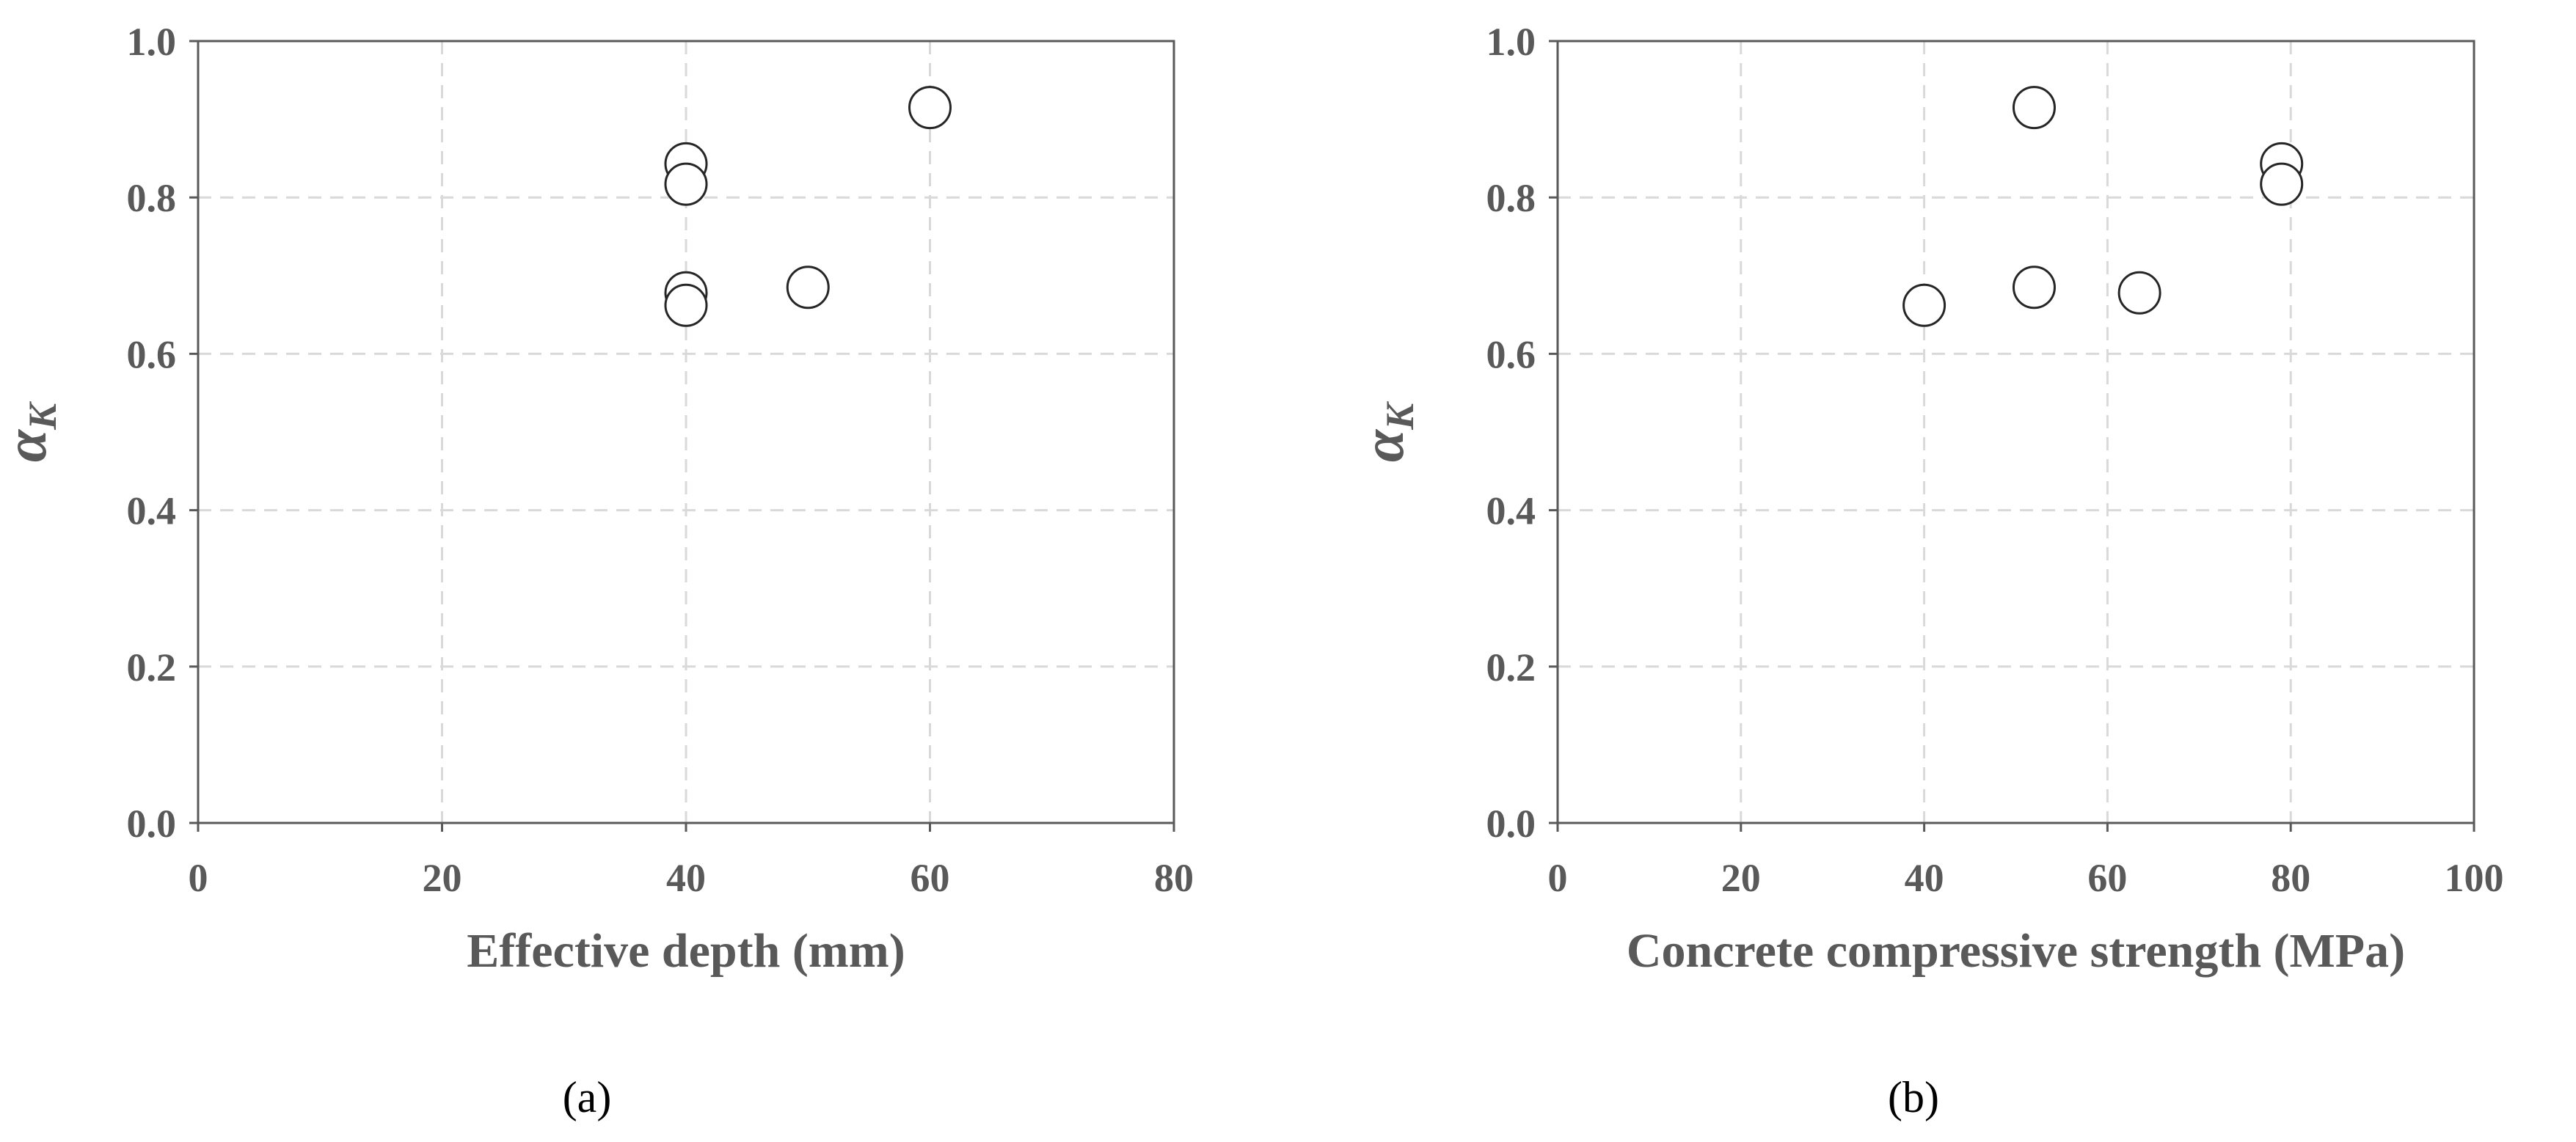 The height and width of the screenshot is (1142, 2576). Describe the element at coordinates (2474, 878) in the screenshot. I see `x-tick-label: 100` at that location.